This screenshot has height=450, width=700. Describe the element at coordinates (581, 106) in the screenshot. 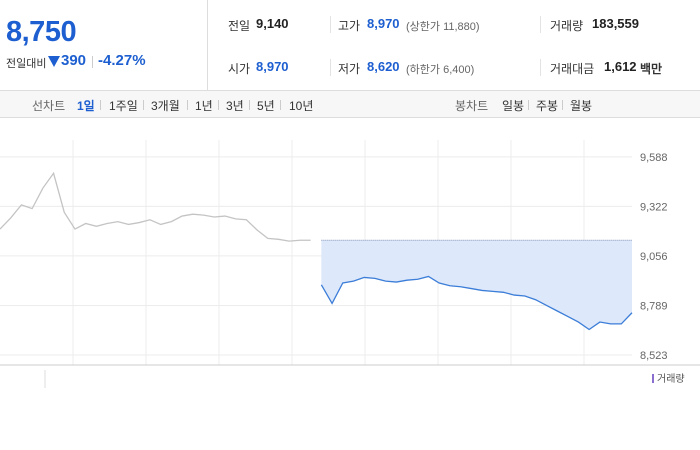

I see `candle-tab: 월봉` at that location.